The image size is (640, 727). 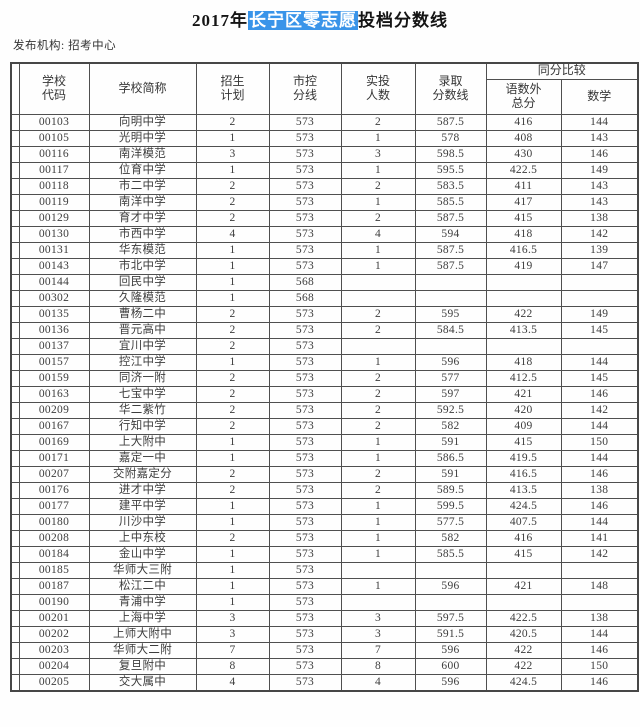 I want to click on cell-chinese-math-foreign-total: 421, so click(x=523, y=586).